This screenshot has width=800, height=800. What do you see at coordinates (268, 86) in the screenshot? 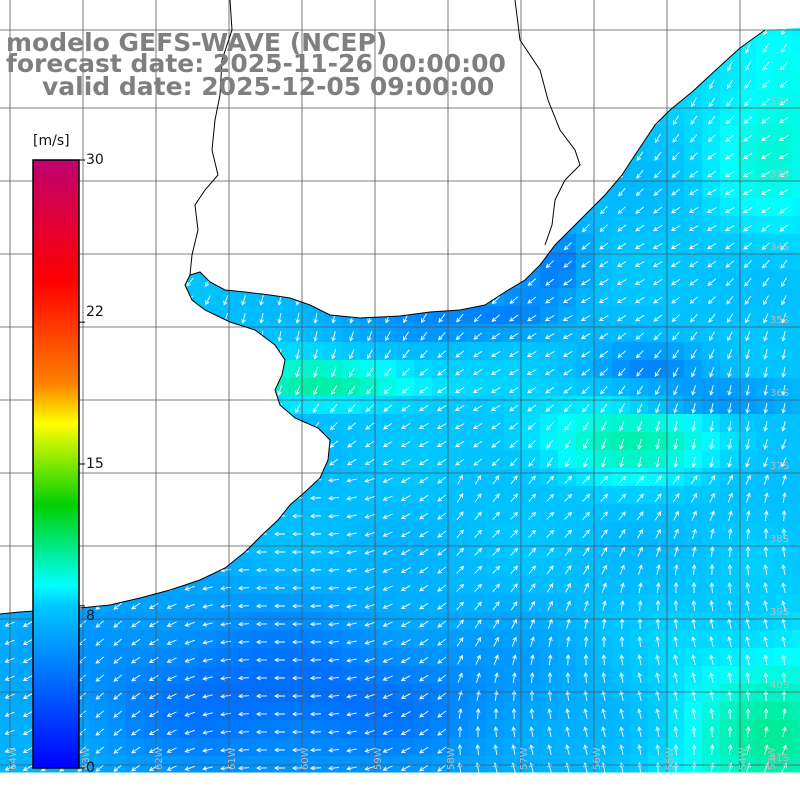
I see `valid-date: valid date: 2025-12-05 09:00:00` at bounding box center [268, 86].